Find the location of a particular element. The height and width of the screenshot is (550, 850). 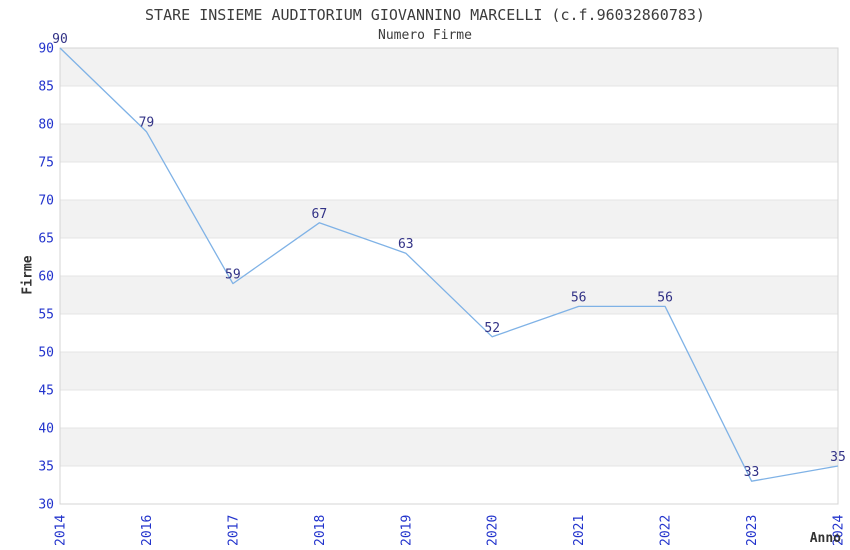

y-tick-label: 80 is located at coordinates (46, 125).